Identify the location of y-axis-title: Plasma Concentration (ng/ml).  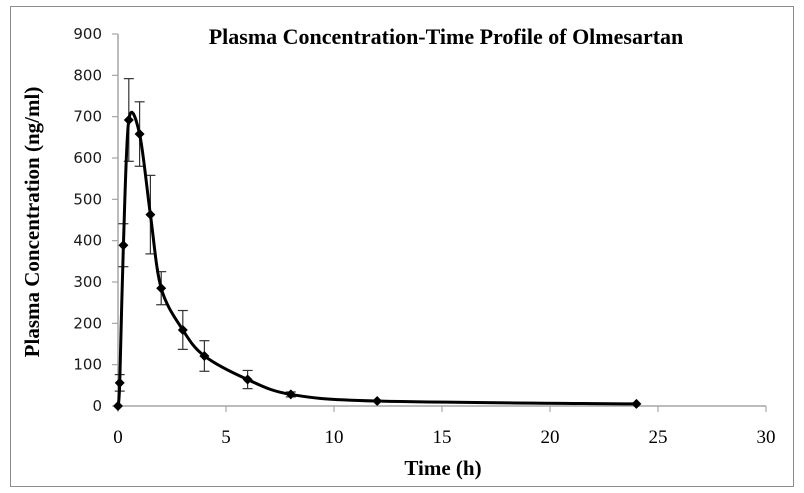
(32, 222).